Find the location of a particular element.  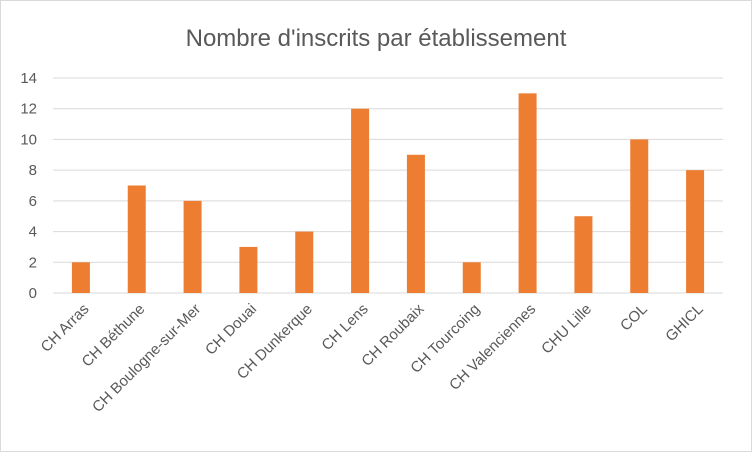

y-tick-label: 14 is located at coordinates (28, 78).